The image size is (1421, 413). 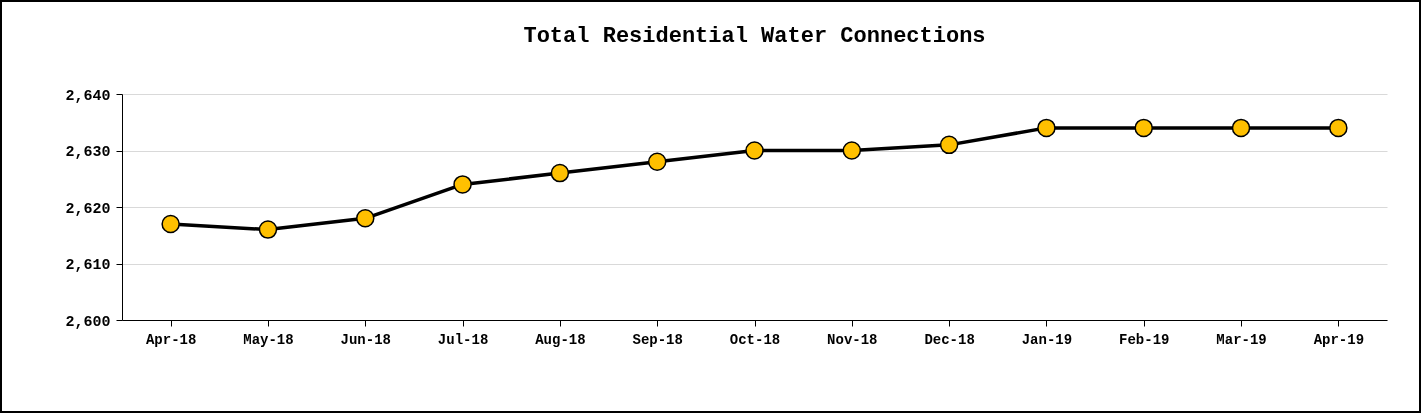 I want to click on x-tick-label: Aug-18, so click(x=560, y=339).